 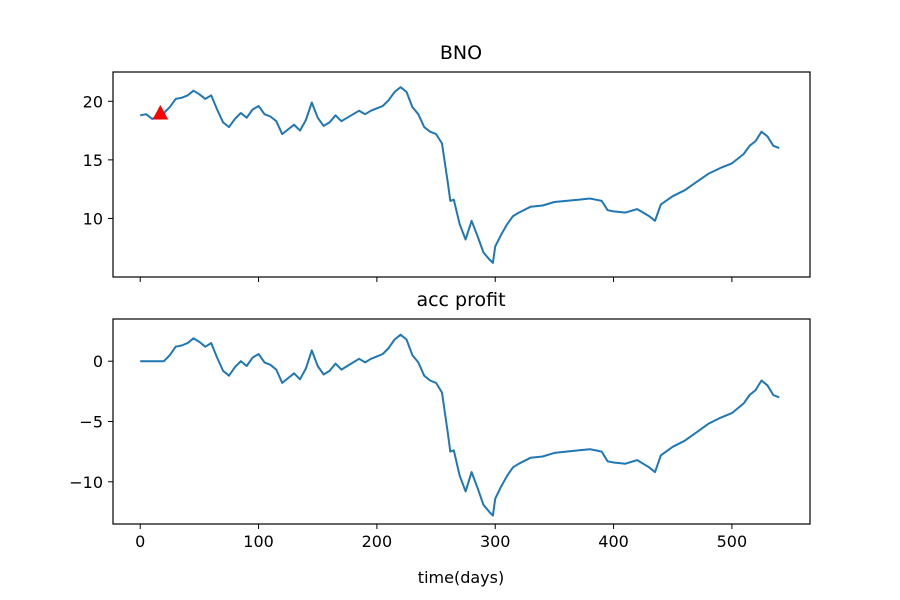 I want to click on acc-profit-y-tick-label-2: 0, so click(x=98, y=361).